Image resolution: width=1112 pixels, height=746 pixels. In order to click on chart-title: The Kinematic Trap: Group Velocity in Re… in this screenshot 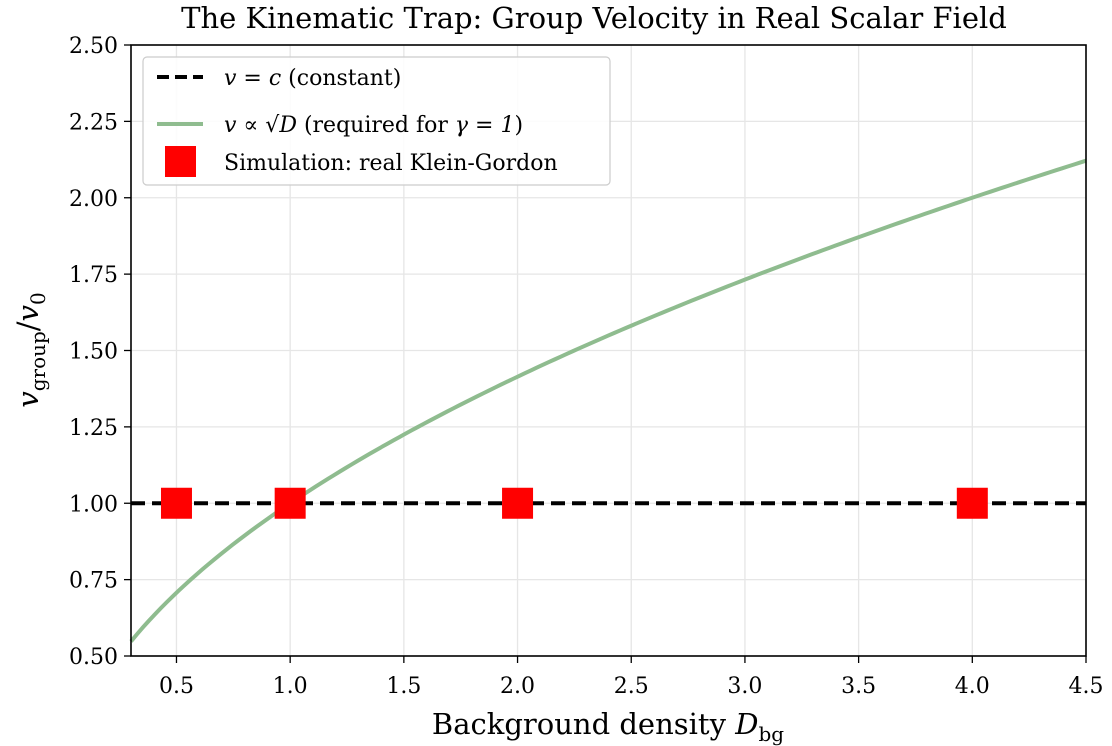, I will do `click(594, 18)`.